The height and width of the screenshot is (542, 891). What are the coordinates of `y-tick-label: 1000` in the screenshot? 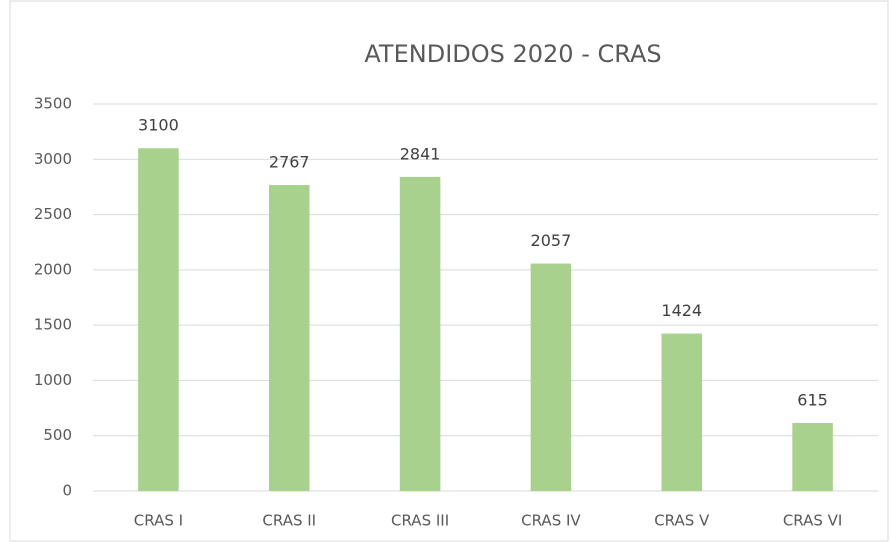 It's located at (53, 380).